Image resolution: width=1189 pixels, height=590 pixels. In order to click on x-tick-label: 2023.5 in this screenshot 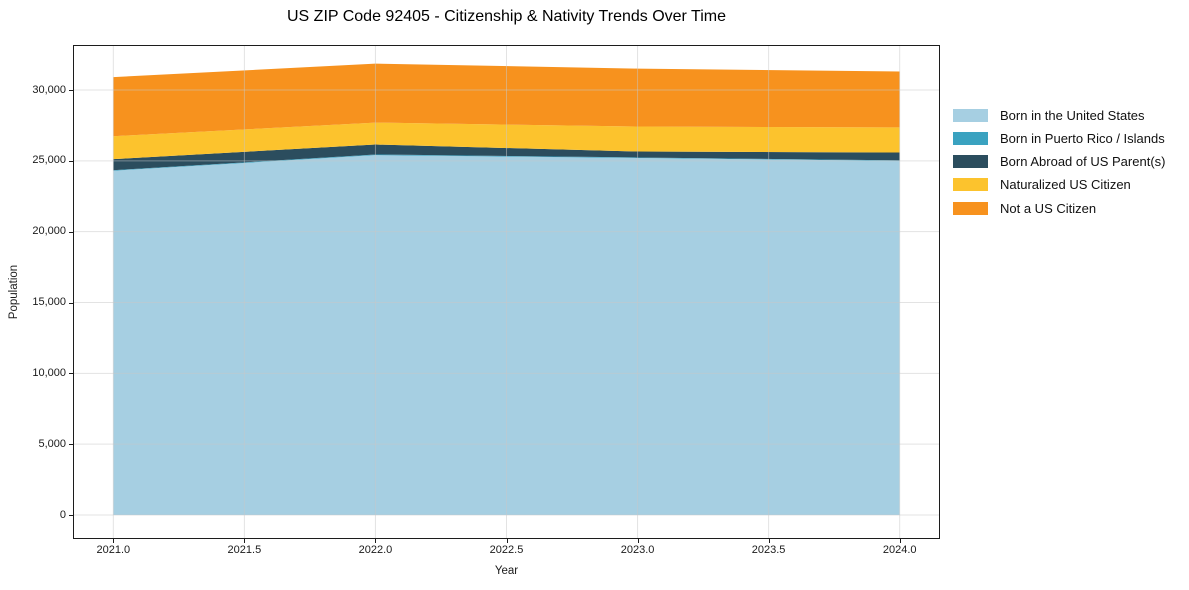, I will do `click(768, 550)`.